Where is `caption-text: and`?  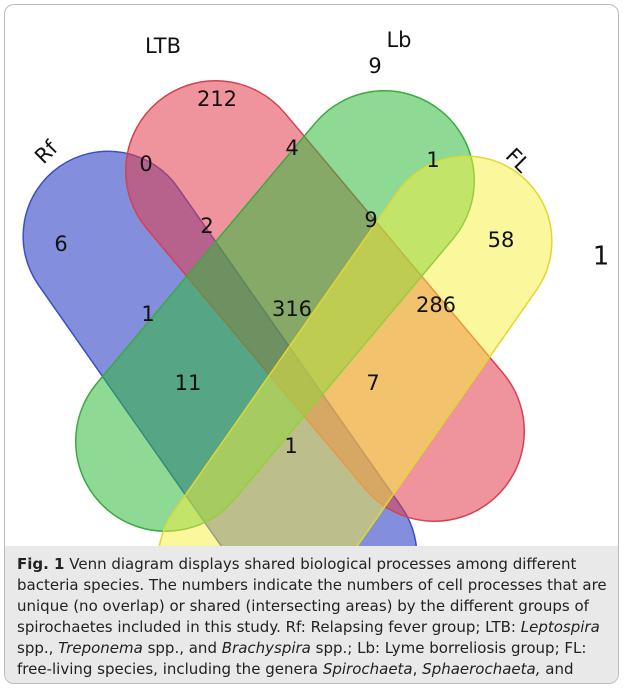 caption-text: and is located at coordinates (557, 669).